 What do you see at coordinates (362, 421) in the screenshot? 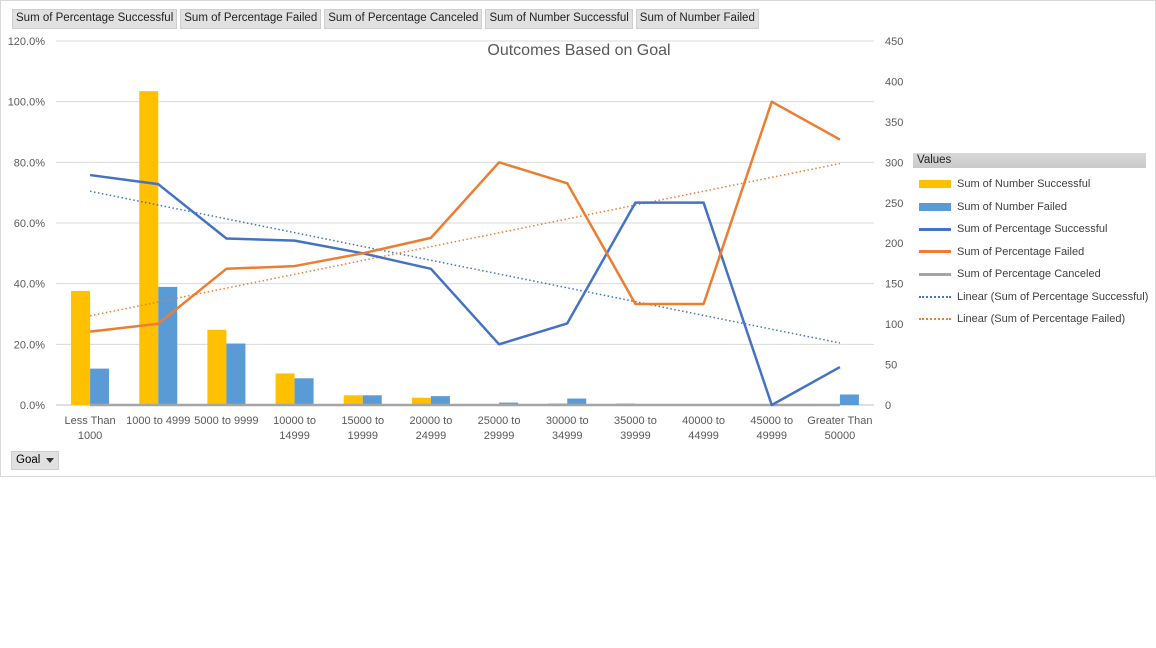
I see `category-label: 15000 to` at bounding box center [362, 421].